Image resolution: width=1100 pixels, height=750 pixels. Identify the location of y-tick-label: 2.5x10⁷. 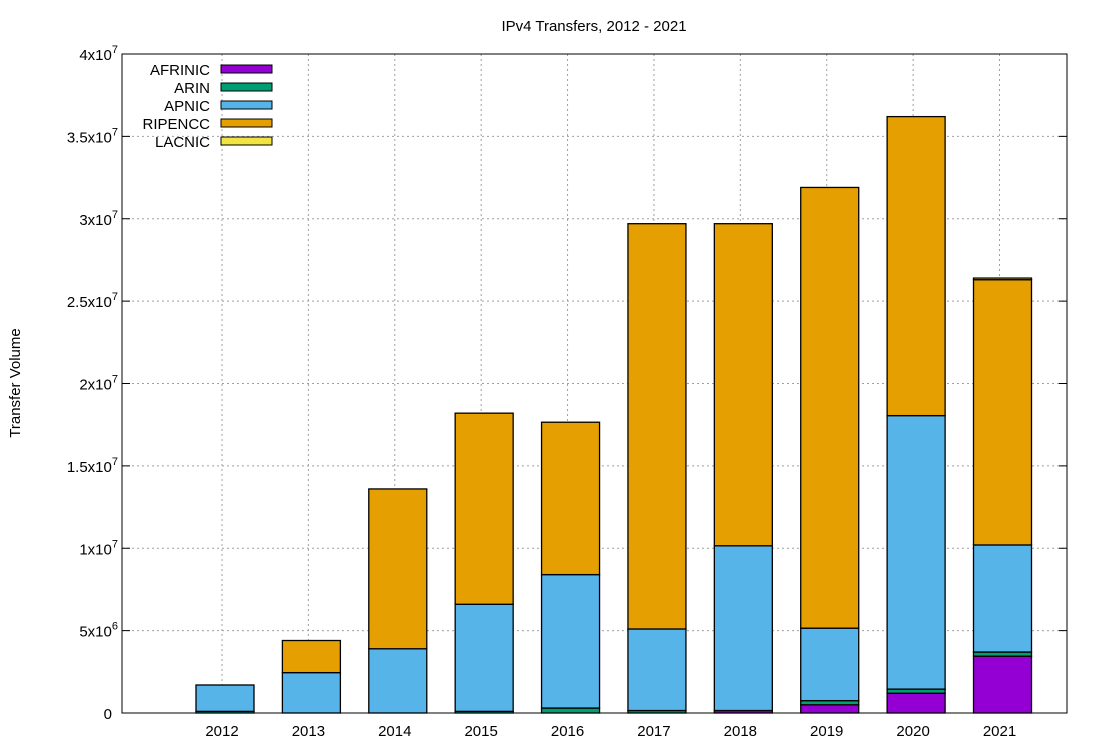
(92, 301).